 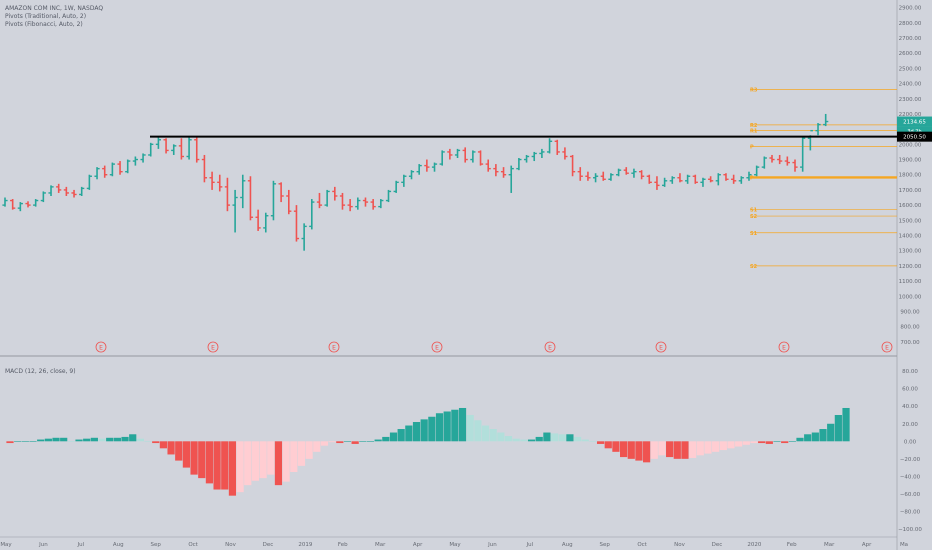 What do you see at coordinates (754, 126) in the screenshot?
I see `pivot-label: R2` at bounding box center [754, 126].